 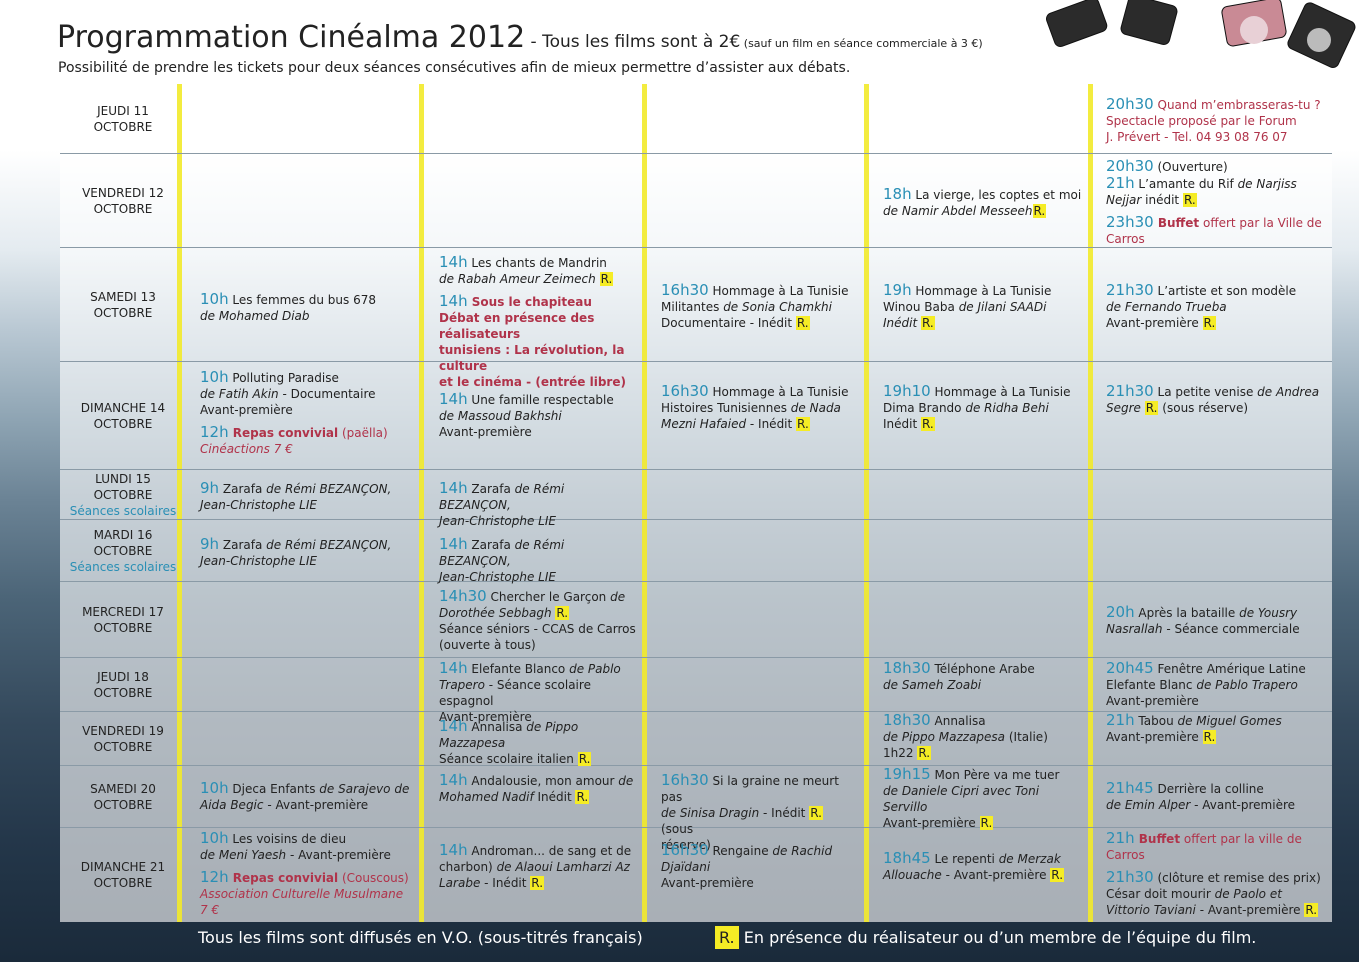 What do you see at coordinates (123, 619) in the screenshot?
I see `day-label: MERCREDI 17 OCTOBRE` at bounding box center [123, 619].